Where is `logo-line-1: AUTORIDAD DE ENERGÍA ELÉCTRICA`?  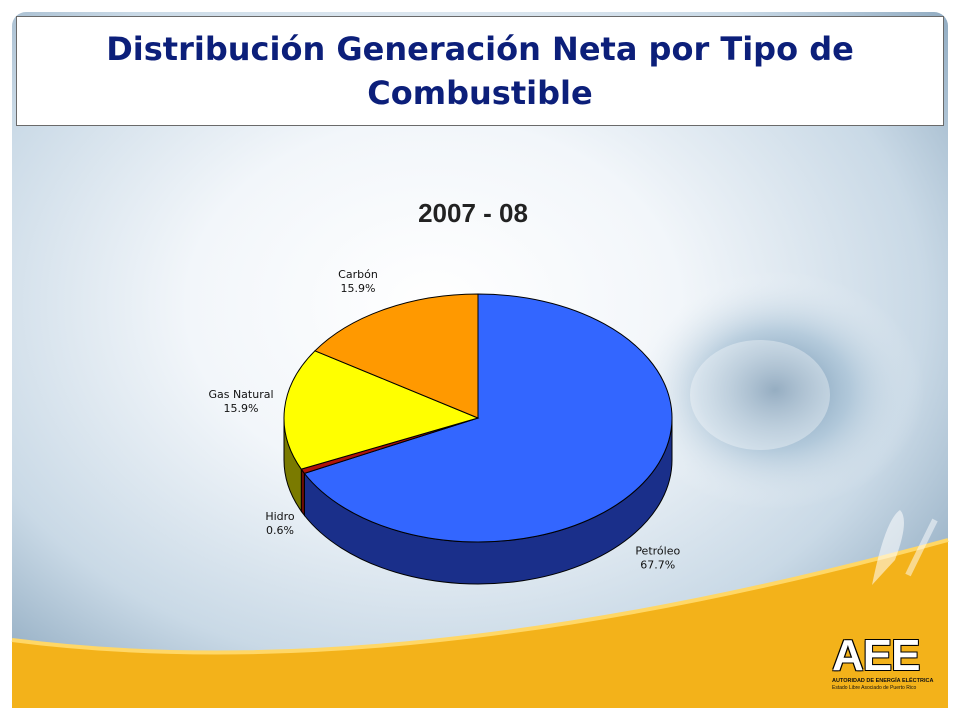
logo-line-1: AUTORIDAD DE ENERGÍA ELÉCTRICA is located at coordinates (883, 681).